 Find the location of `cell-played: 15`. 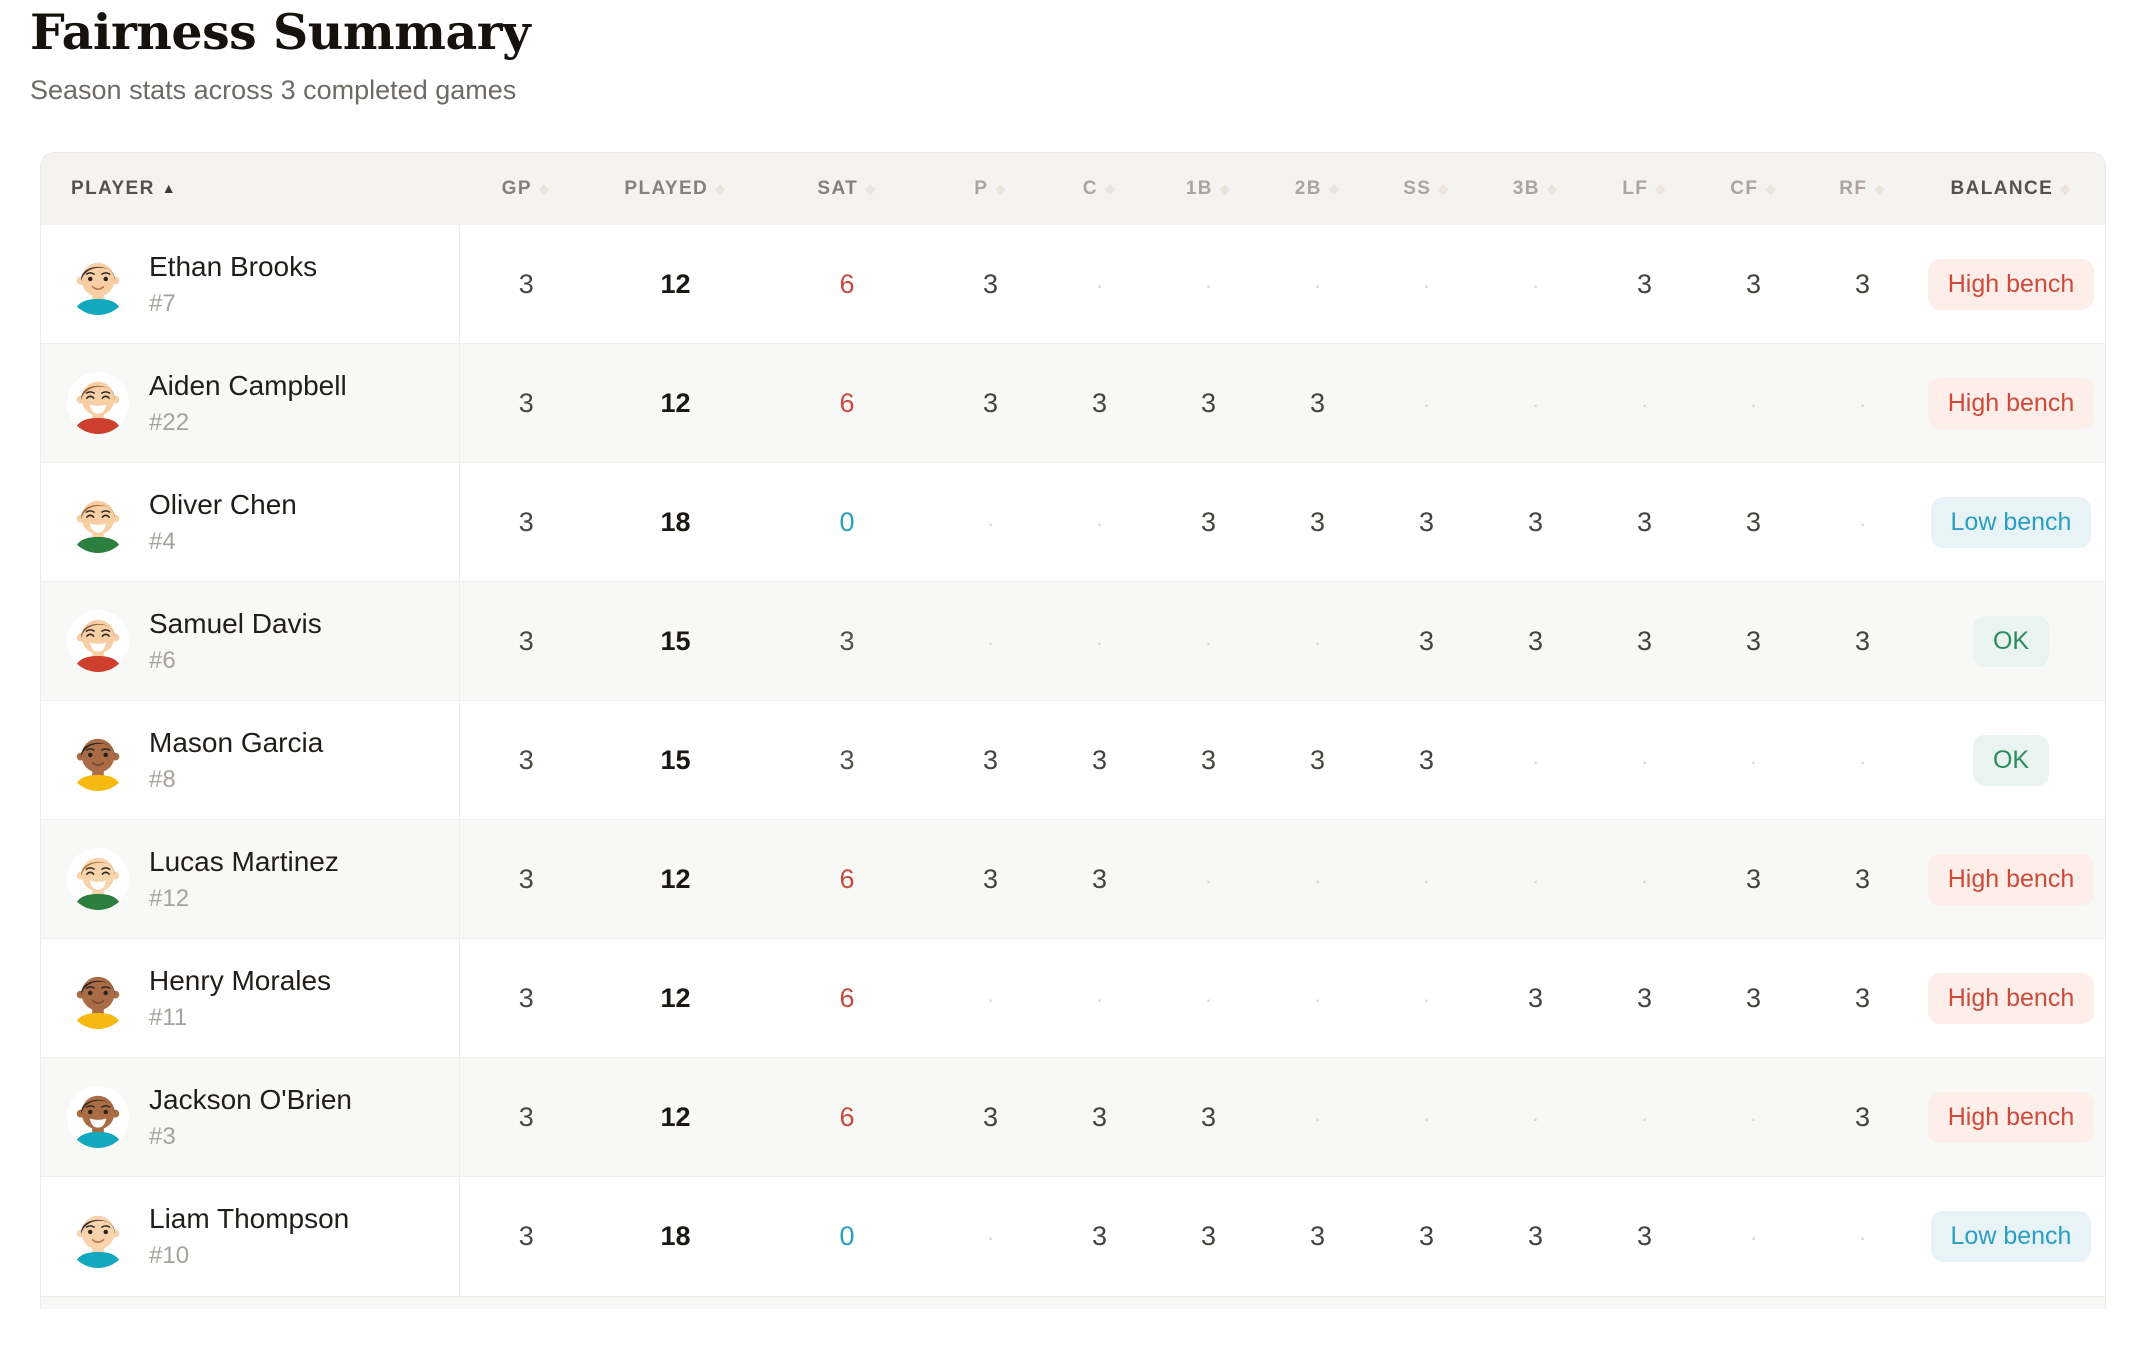

cell-played: 15 is located at coordinates (675, 760).